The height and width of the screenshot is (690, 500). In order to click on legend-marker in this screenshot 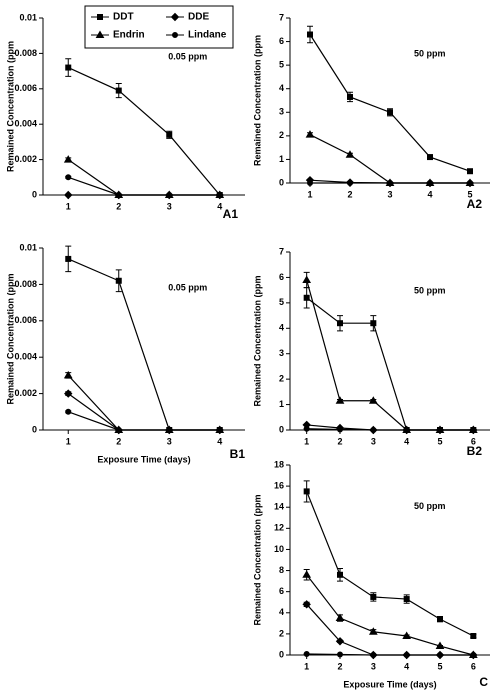, I will do `click(100, 17)`.